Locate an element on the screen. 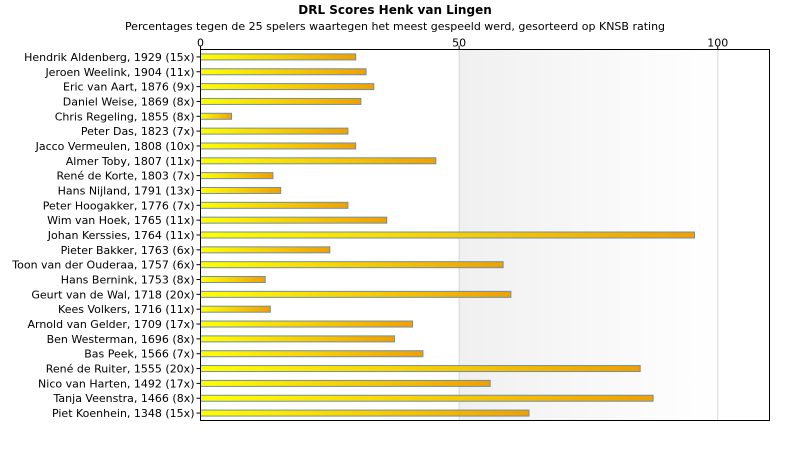 The image size is (790, 450). category-label: Toon van der Ouderaa, 1757 (6x) is located at coordinates (102, 265).